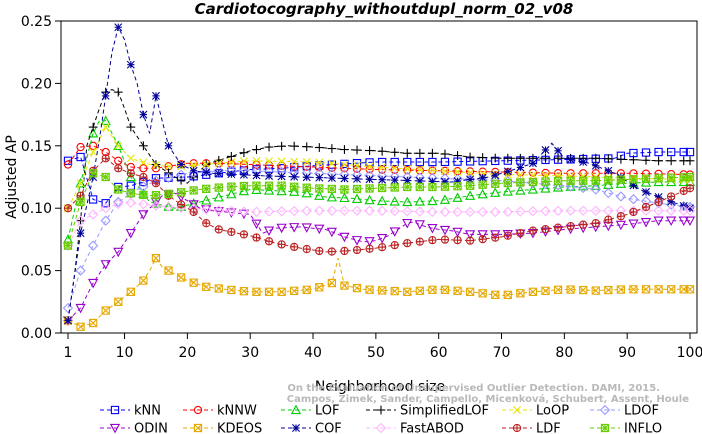 The height and width of the screenshot is (434, 702). What do you see at coordinates (311, 428) in the screenshot?
I see `legend-item-cof: COF` at bounding box center [311, 428].